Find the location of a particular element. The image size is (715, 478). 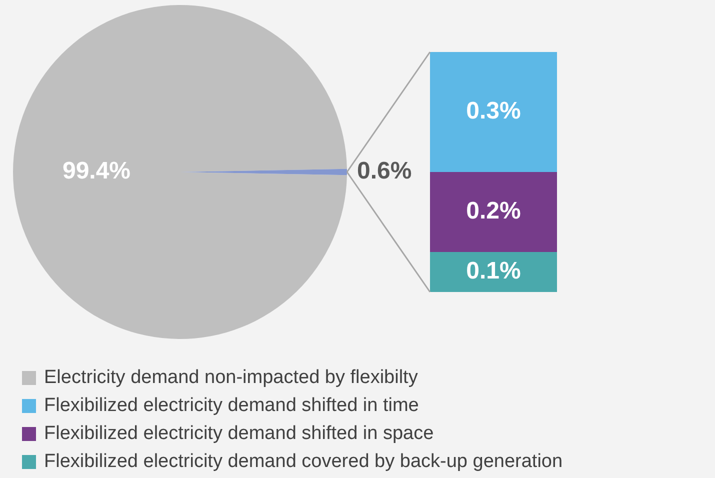

legend-label: Flexibilized electricity demand shifted in space is located at coordinates (239, 434).